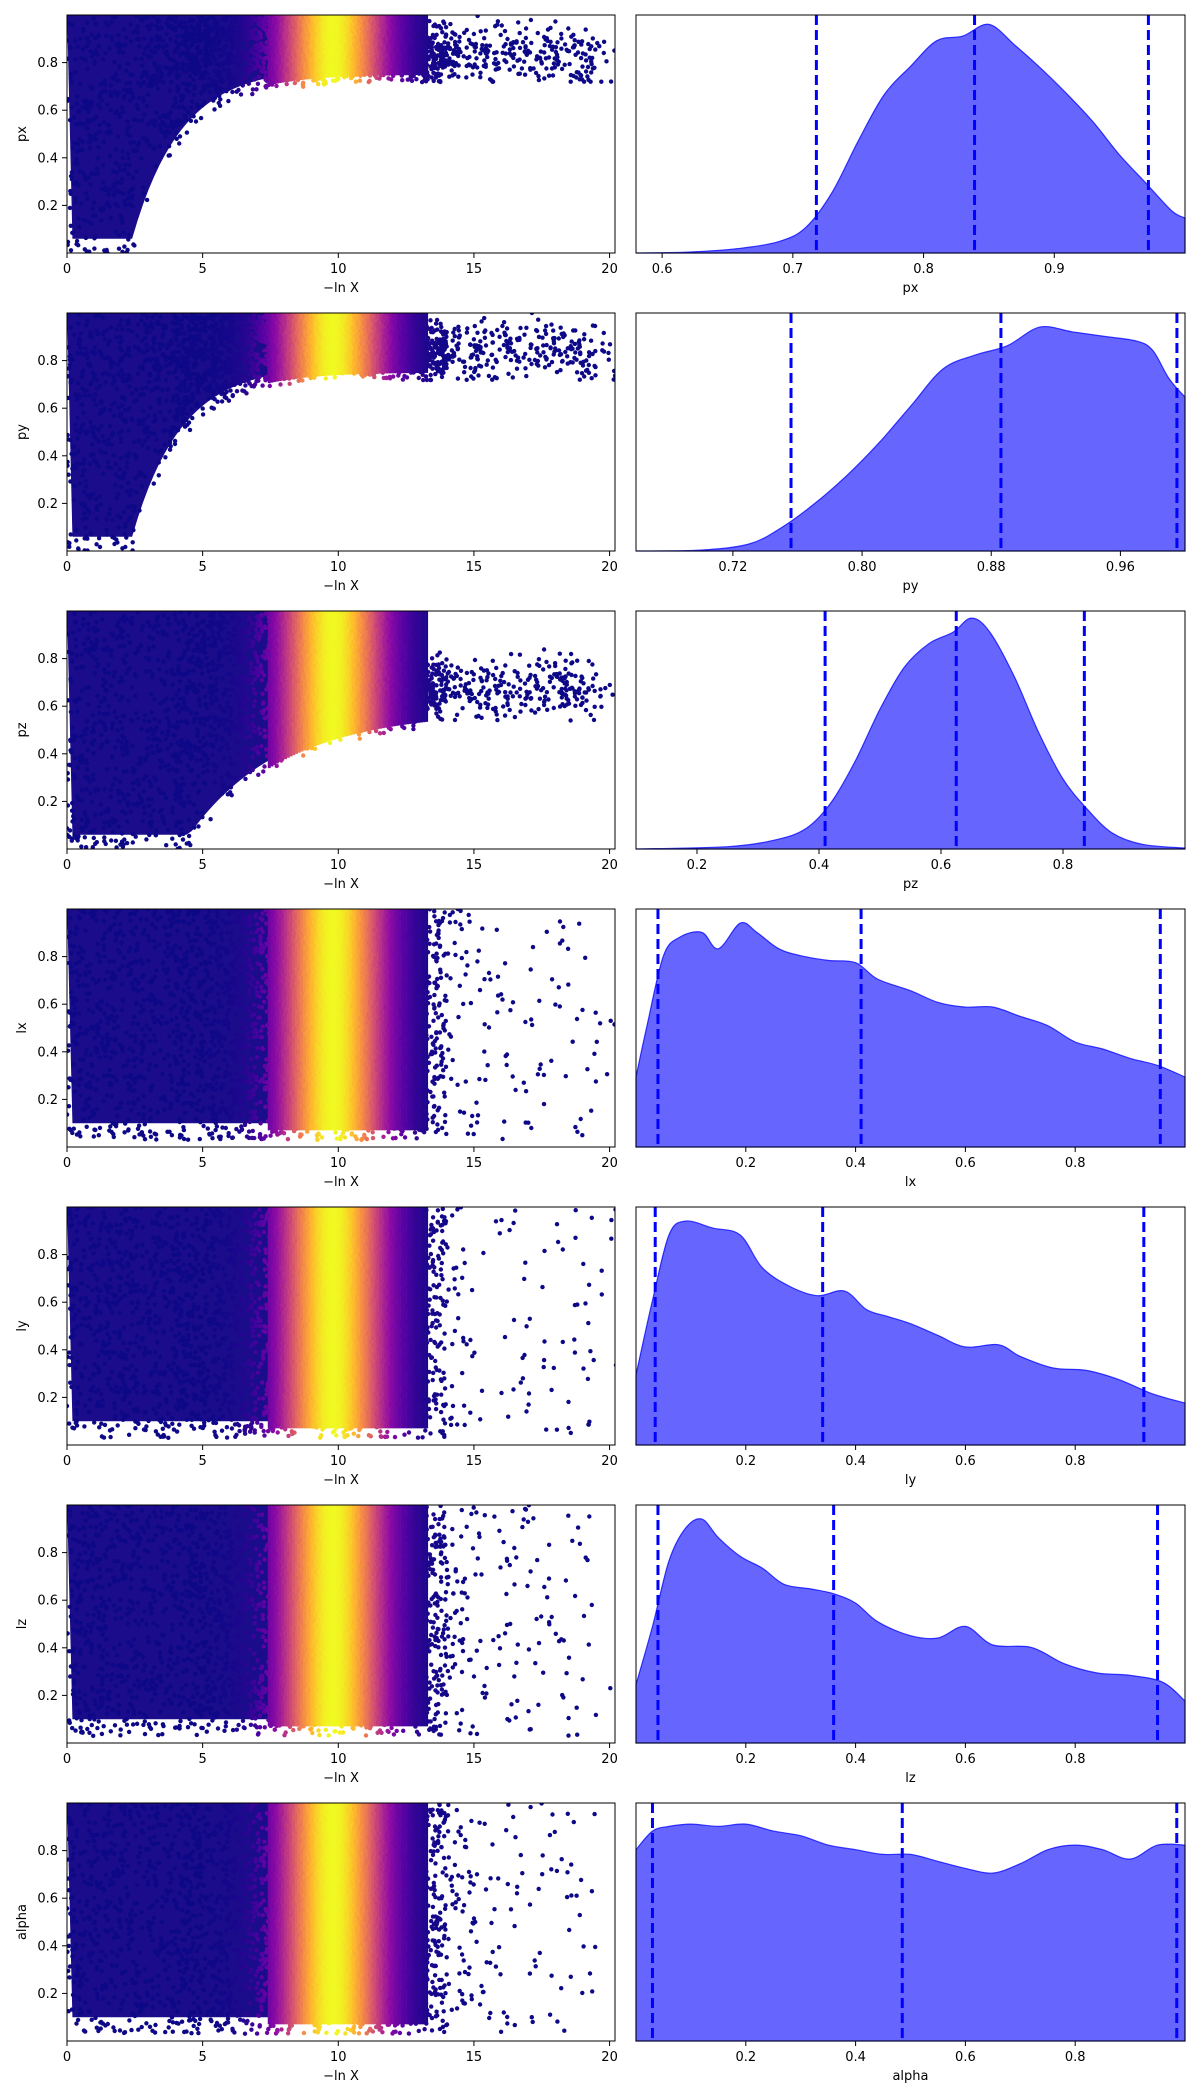  What do you see at coordinates (203, 269) in the screenshot?
I see `trace-x-tick-label: 5` at bounding box center [203, 269].